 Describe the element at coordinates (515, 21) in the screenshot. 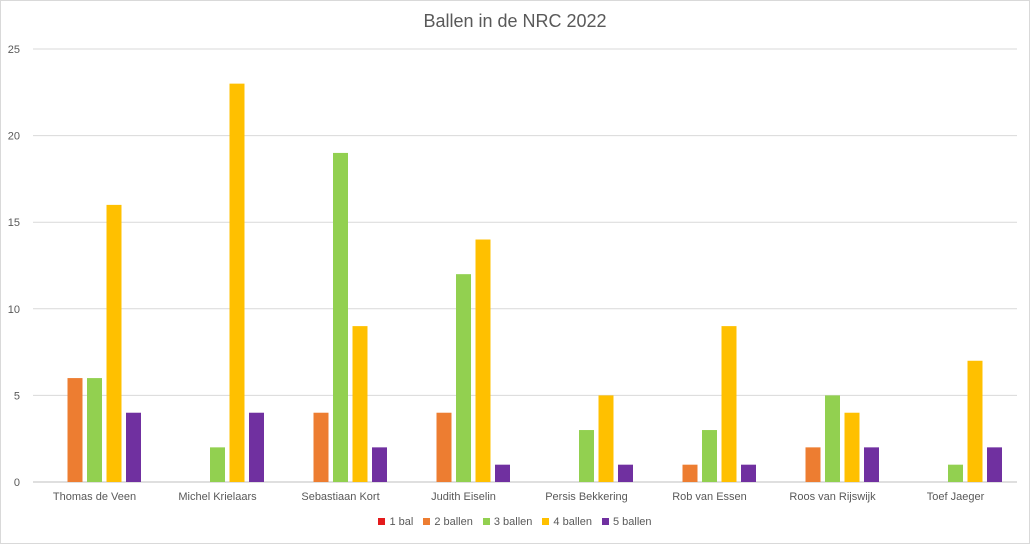

I see `chart-title: Ballen in de NRC 2022` at that location.